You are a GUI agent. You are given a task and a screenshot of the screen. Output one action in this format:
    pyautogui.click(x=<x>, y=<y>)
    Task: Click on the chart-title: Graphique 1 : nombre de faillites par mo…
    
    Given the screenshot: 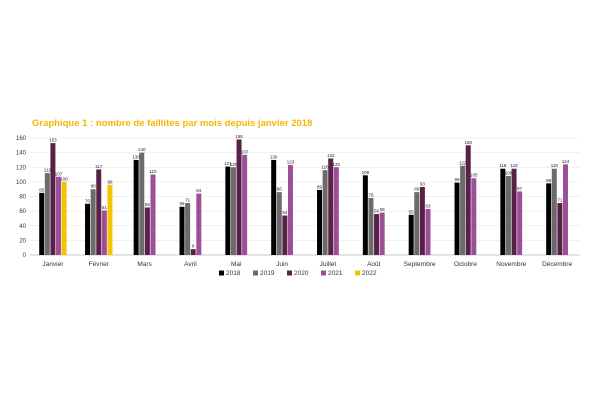 What is the action you would take?
    pyautogui.click(x=172, y=123)
    